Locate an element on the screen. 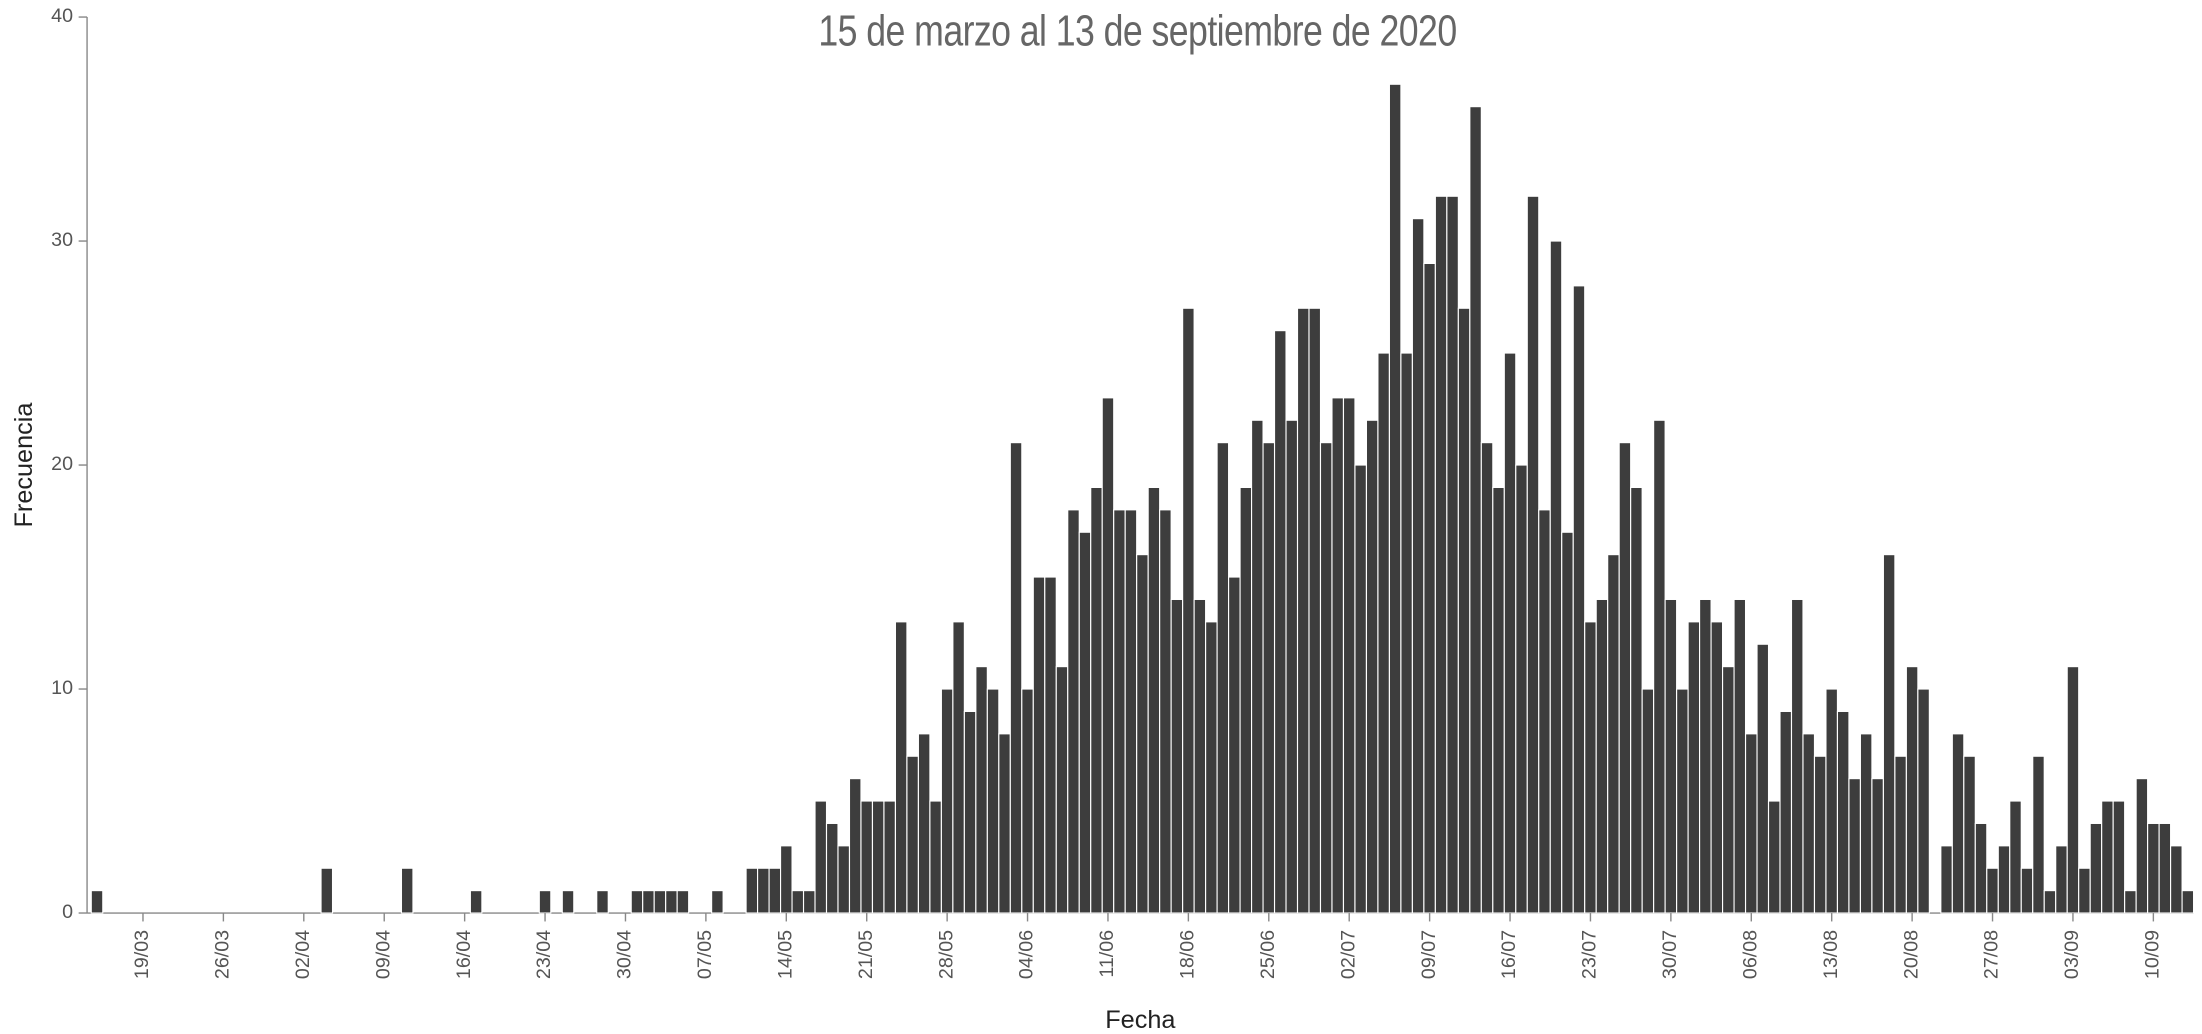 Image resolution: width=2202 pixels, height=1034 pixels. x-tick-label: 07/05 is located at coordinates (705, 954).